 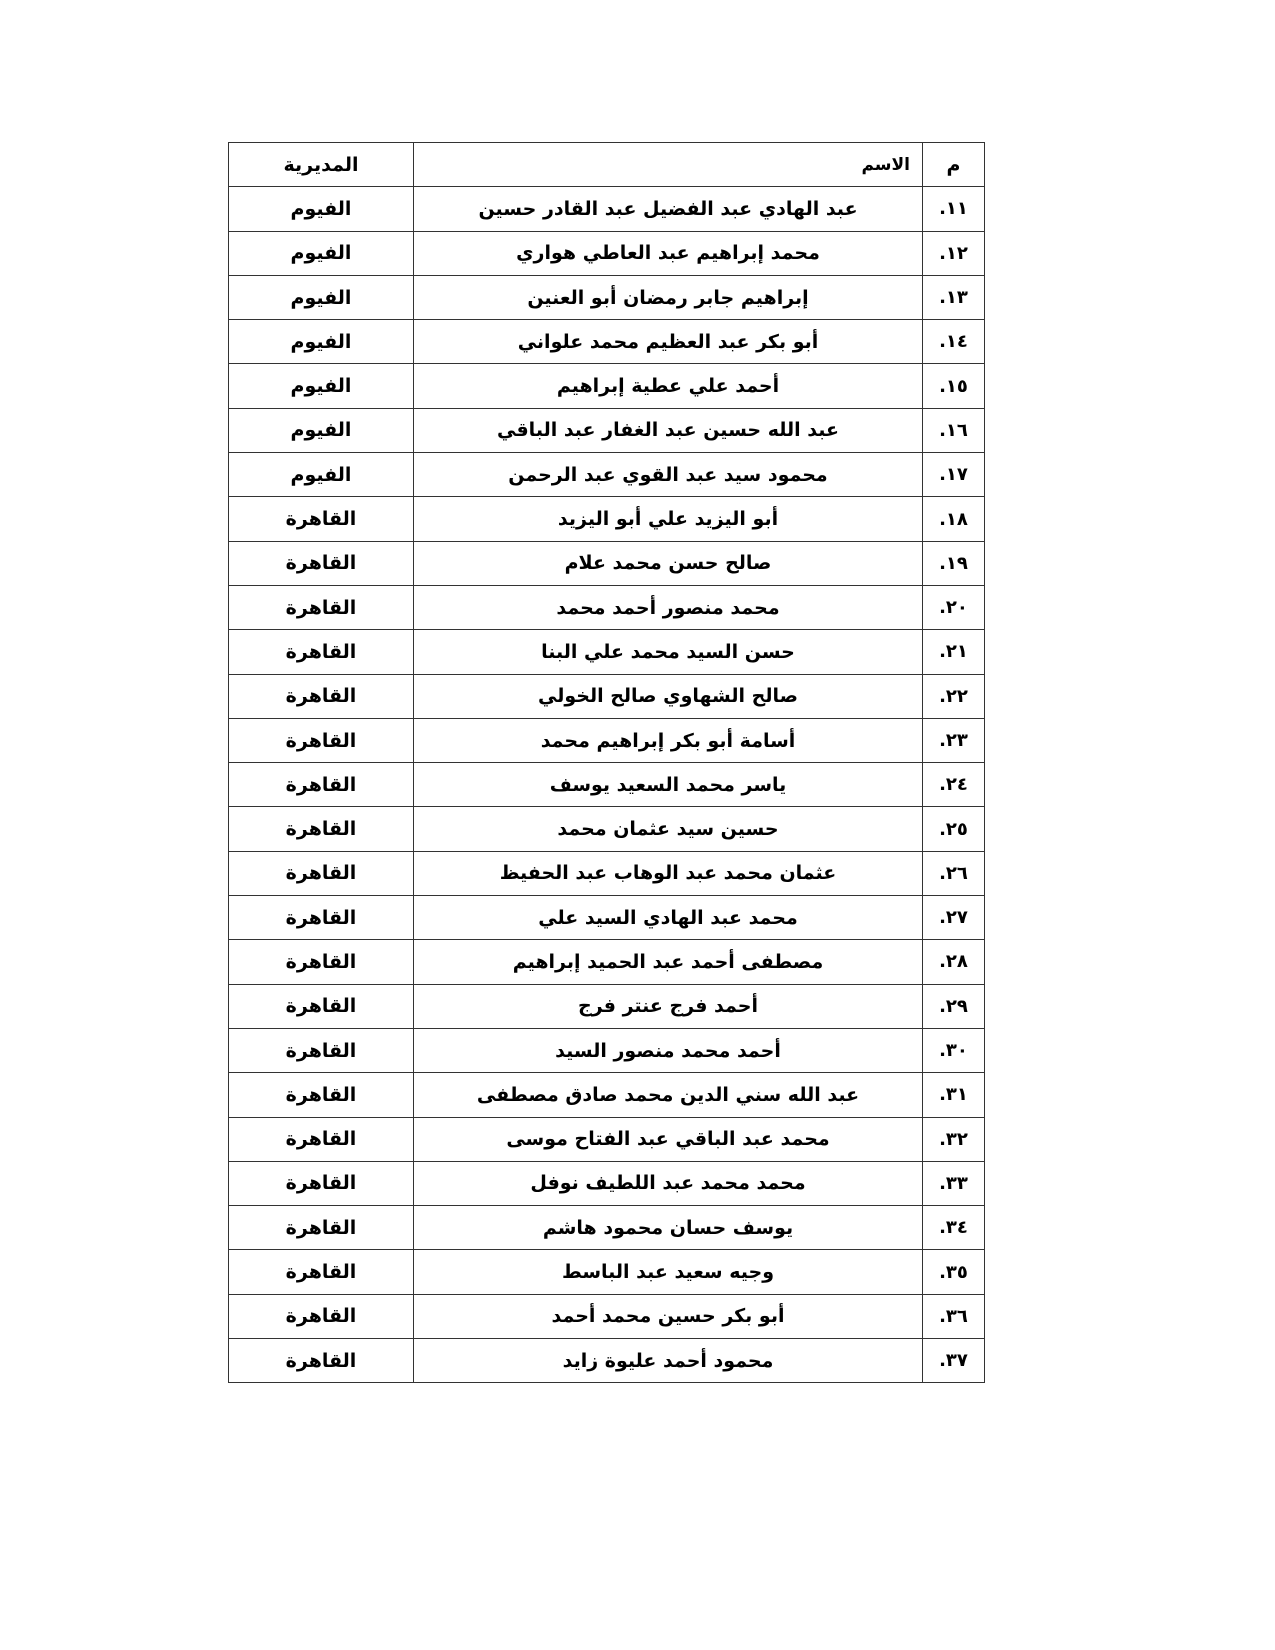 What do you see at coordinates (953, 873) in the screenshot?
I see `row-number: ٢٦.` at bounding box center [953, 873].